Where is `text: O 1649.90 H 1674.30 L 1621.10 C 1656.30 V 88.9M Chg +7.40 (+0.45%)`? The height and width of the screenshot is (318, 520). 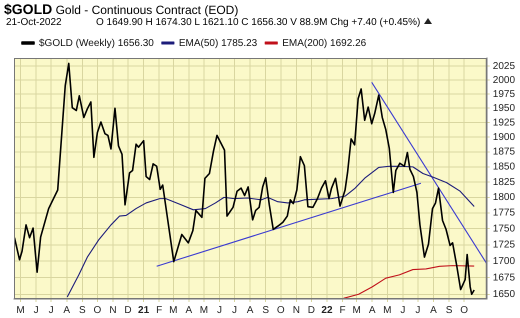
text: O 1649.90 H 1674.30 L 1621.10 C 1656.30 V 88.9M Chg +7.40 (+0.45%) is located at coordinates (258, 22).